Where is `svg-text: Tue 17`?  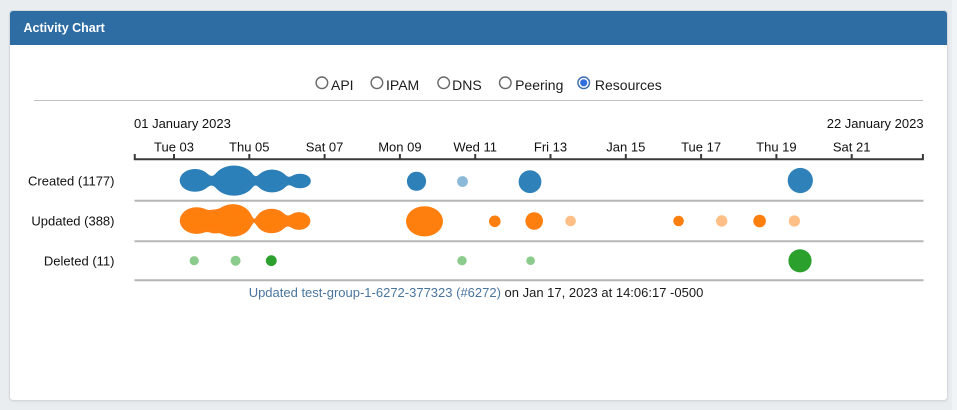
svg-text: Tue 17 is located at coordinates (701, 146).